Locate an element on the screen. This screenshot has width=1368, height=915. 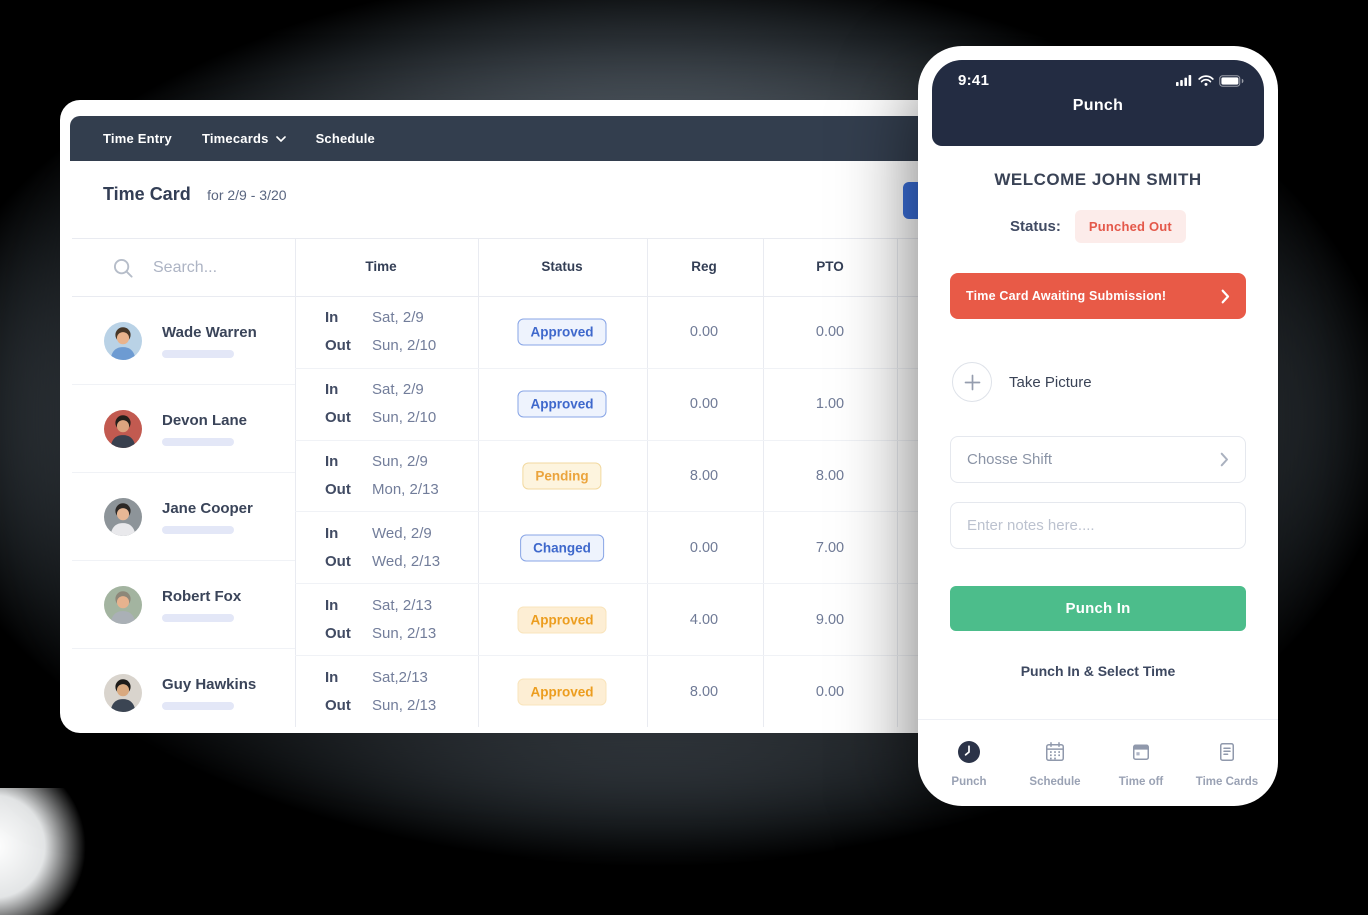
nav-item-schedule: Schedule is located at coordinates (345, 138).